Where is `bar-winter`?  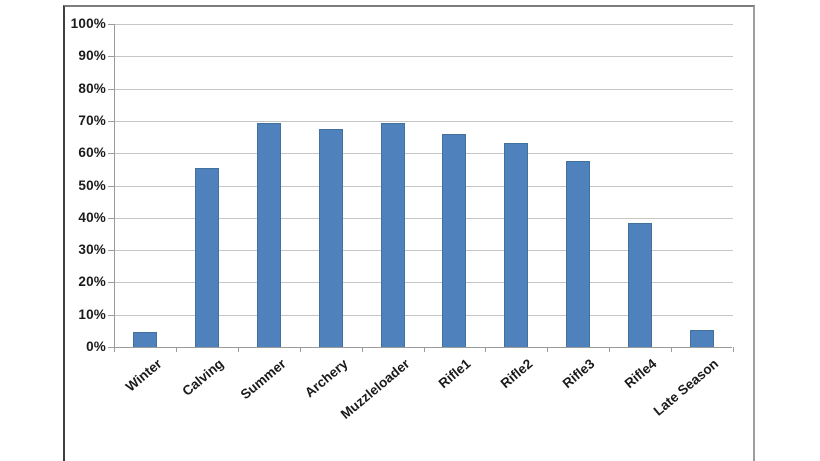
bar-winter is located at coordinates (145, 339).